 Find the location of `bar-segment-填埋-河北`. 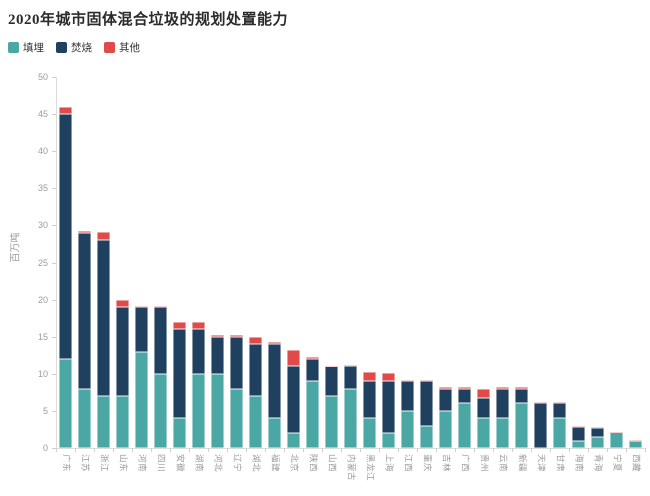

bar-segment-填埋-河北 is located at coordinates (217, 410).